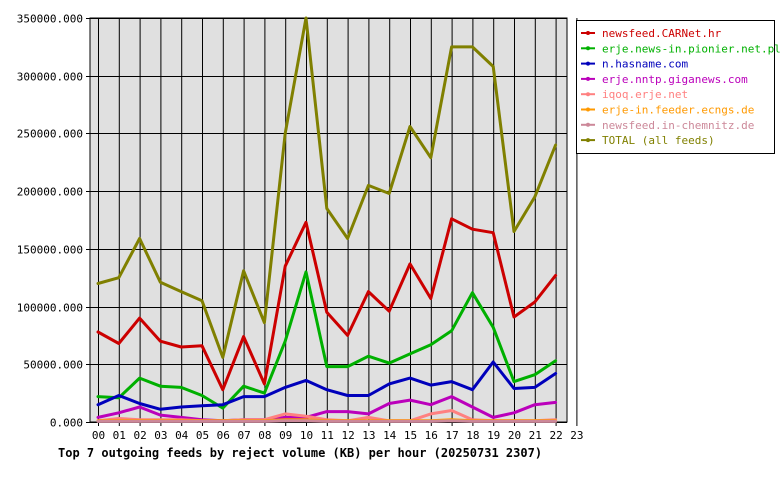 The height and width of the screenshot is (480, 780). Describe the element at coordinates (50, 134) in the screenshot. I see `y-tick-label: 250000.000` at that location.